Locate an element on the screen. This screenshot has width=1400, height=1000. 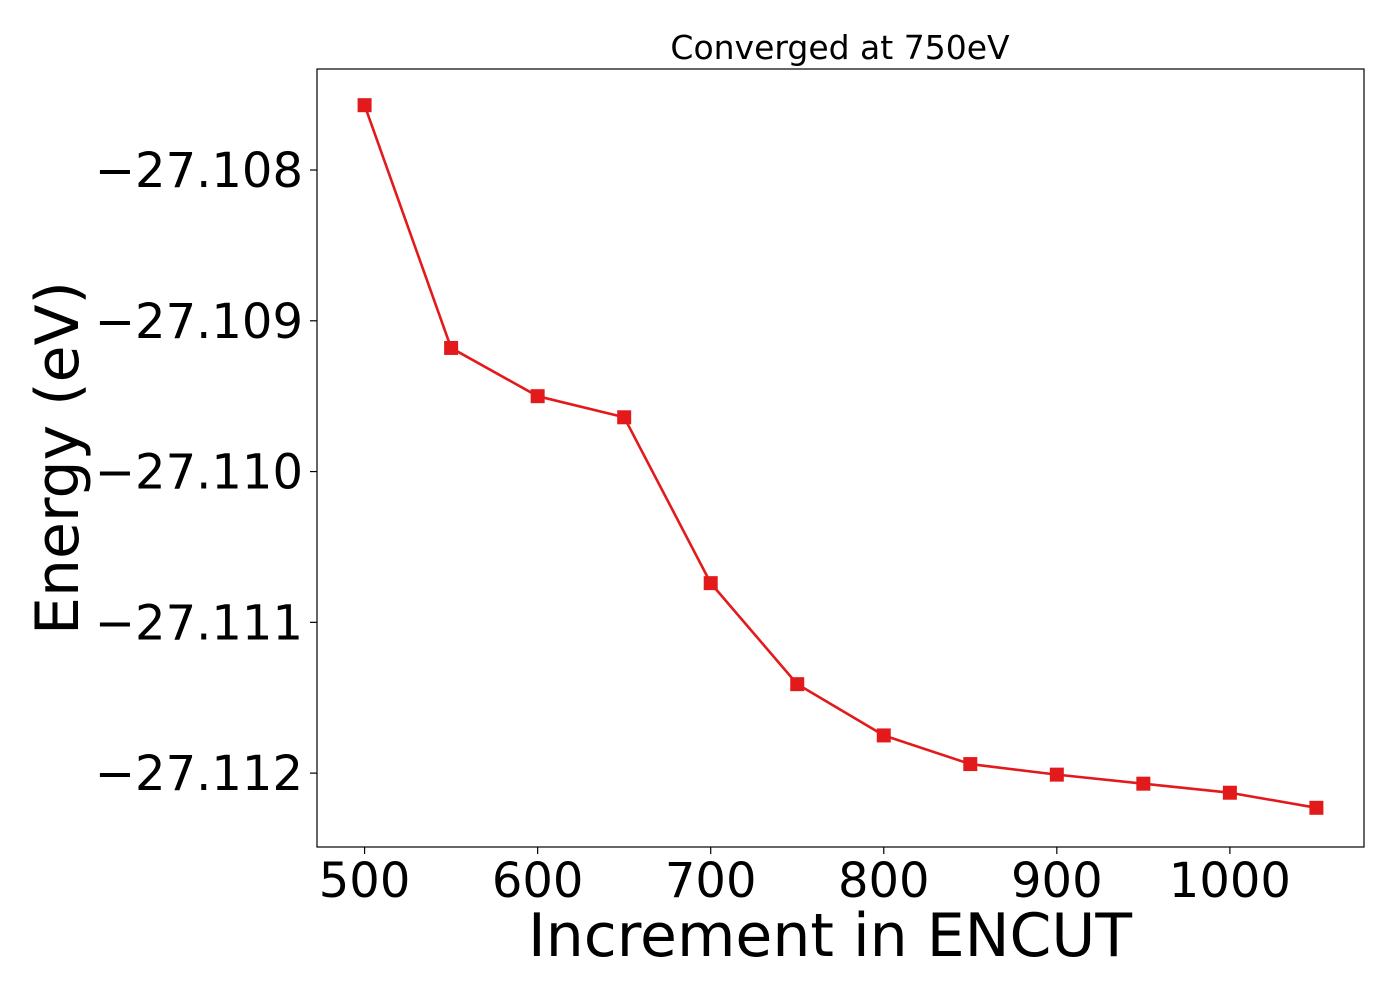
y-tick-label: −27.109 is located at coordinates (199, 322).